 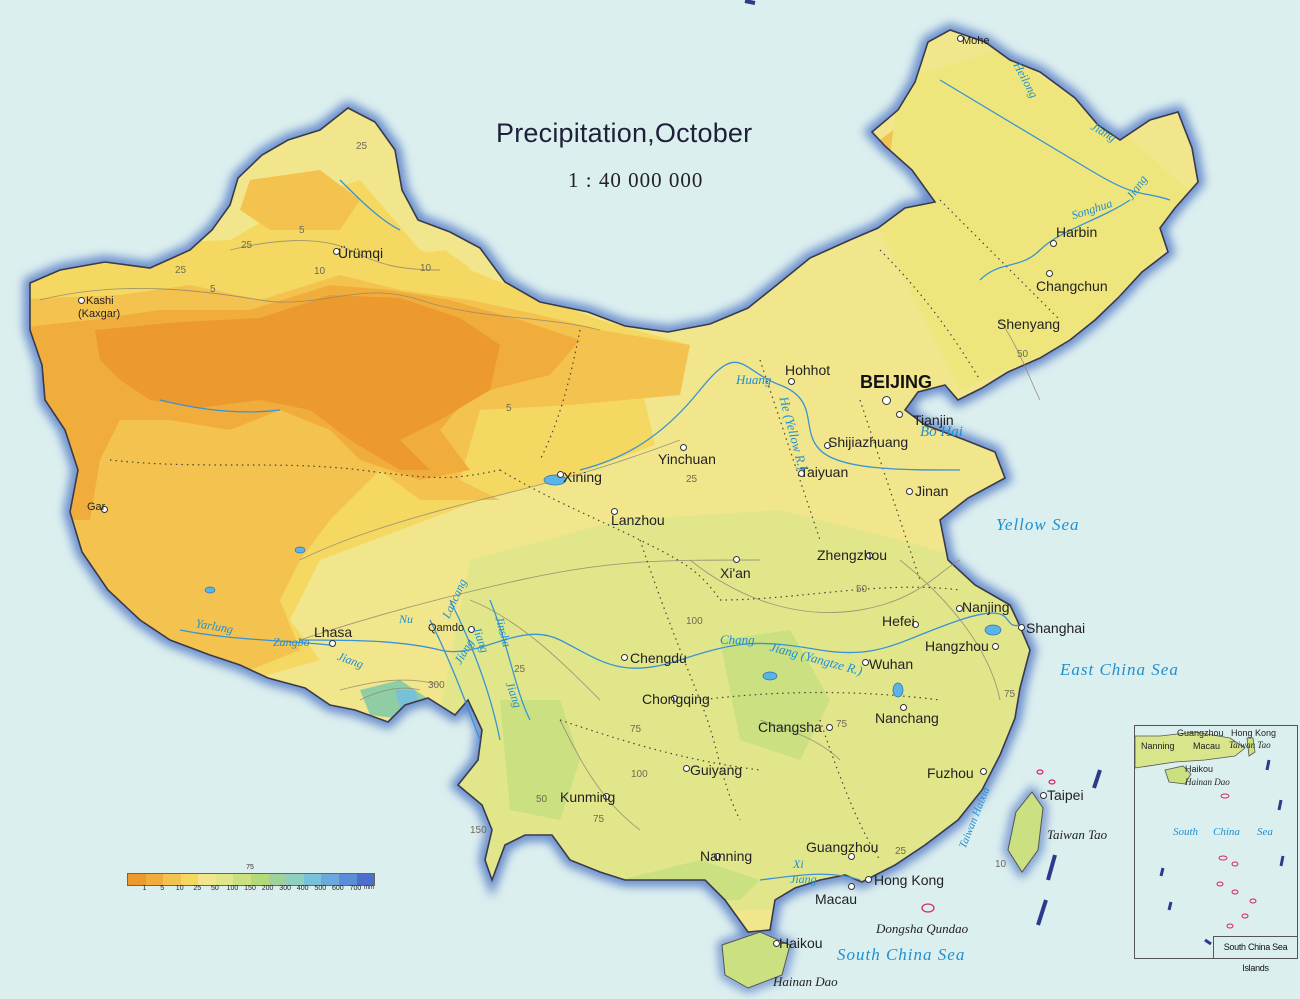 What do you see at coordinates (361, 253) in the screenshot?
I see `city-label-urumqi: Ürümqi` at bounding box center [361, 253].